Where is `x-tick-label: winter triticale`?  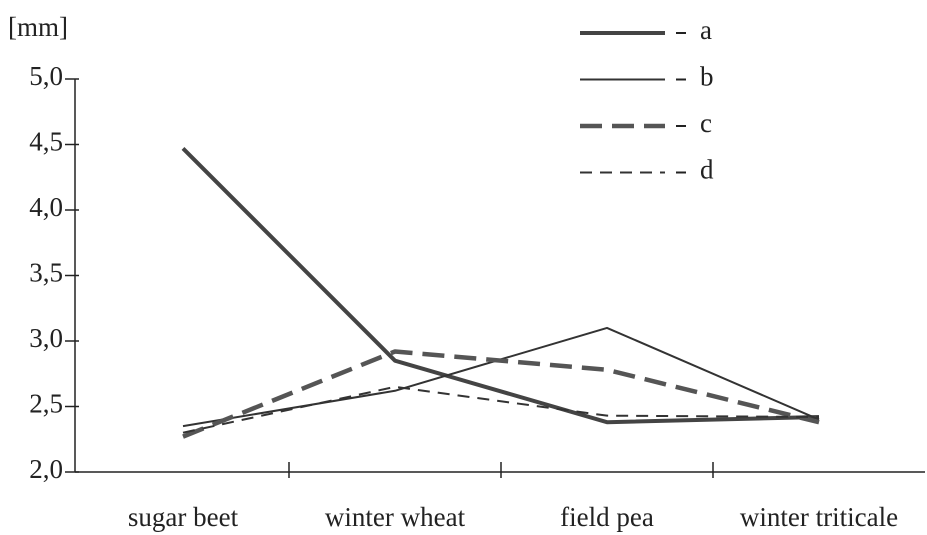
x-tick-label: winter triticale is located at coordinates (819, 517).